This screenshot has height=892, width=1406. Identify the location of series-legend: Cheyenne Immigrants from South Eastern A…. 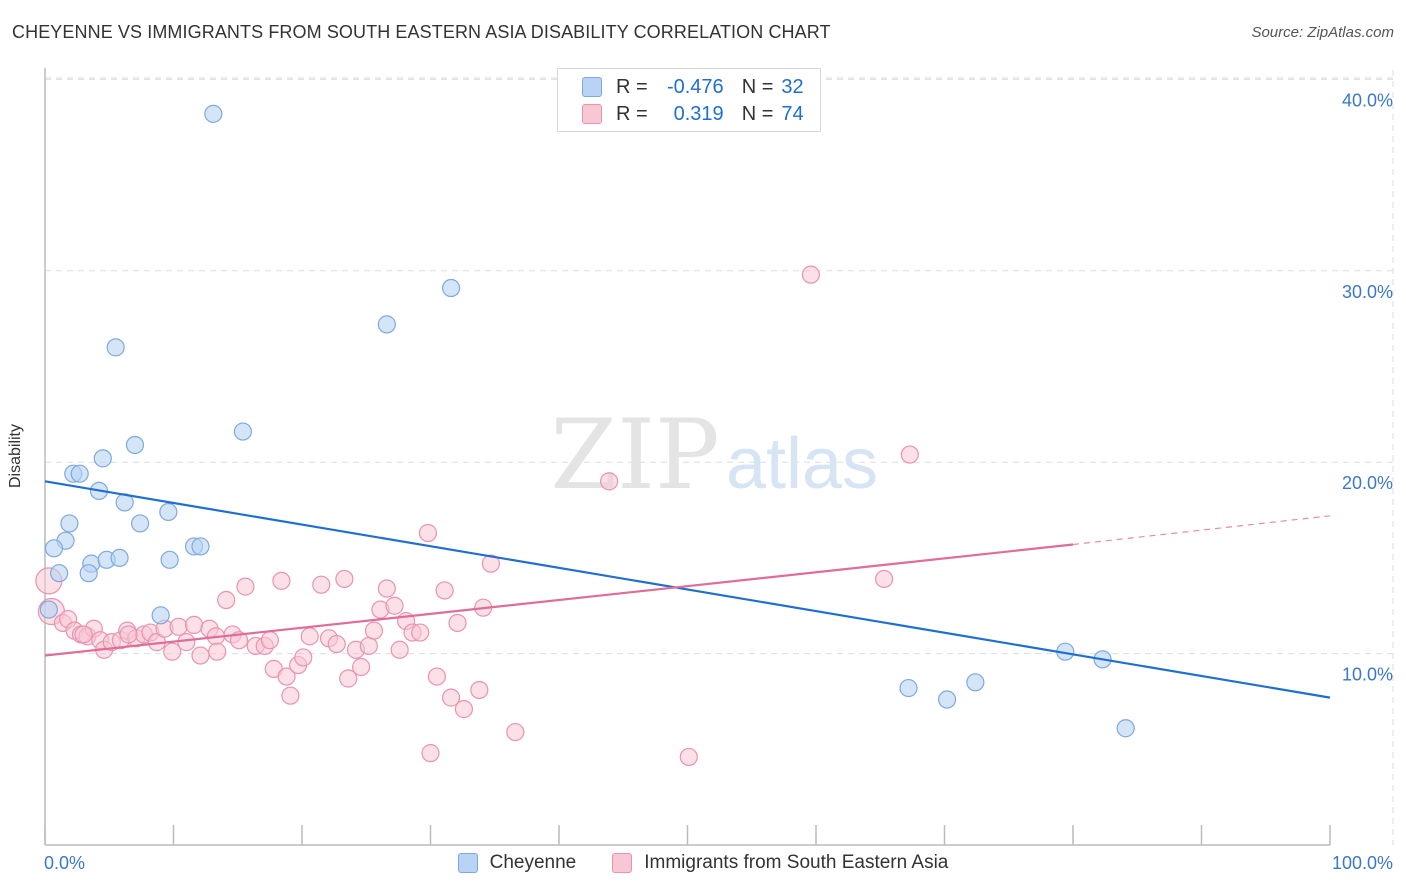
(703, 863).